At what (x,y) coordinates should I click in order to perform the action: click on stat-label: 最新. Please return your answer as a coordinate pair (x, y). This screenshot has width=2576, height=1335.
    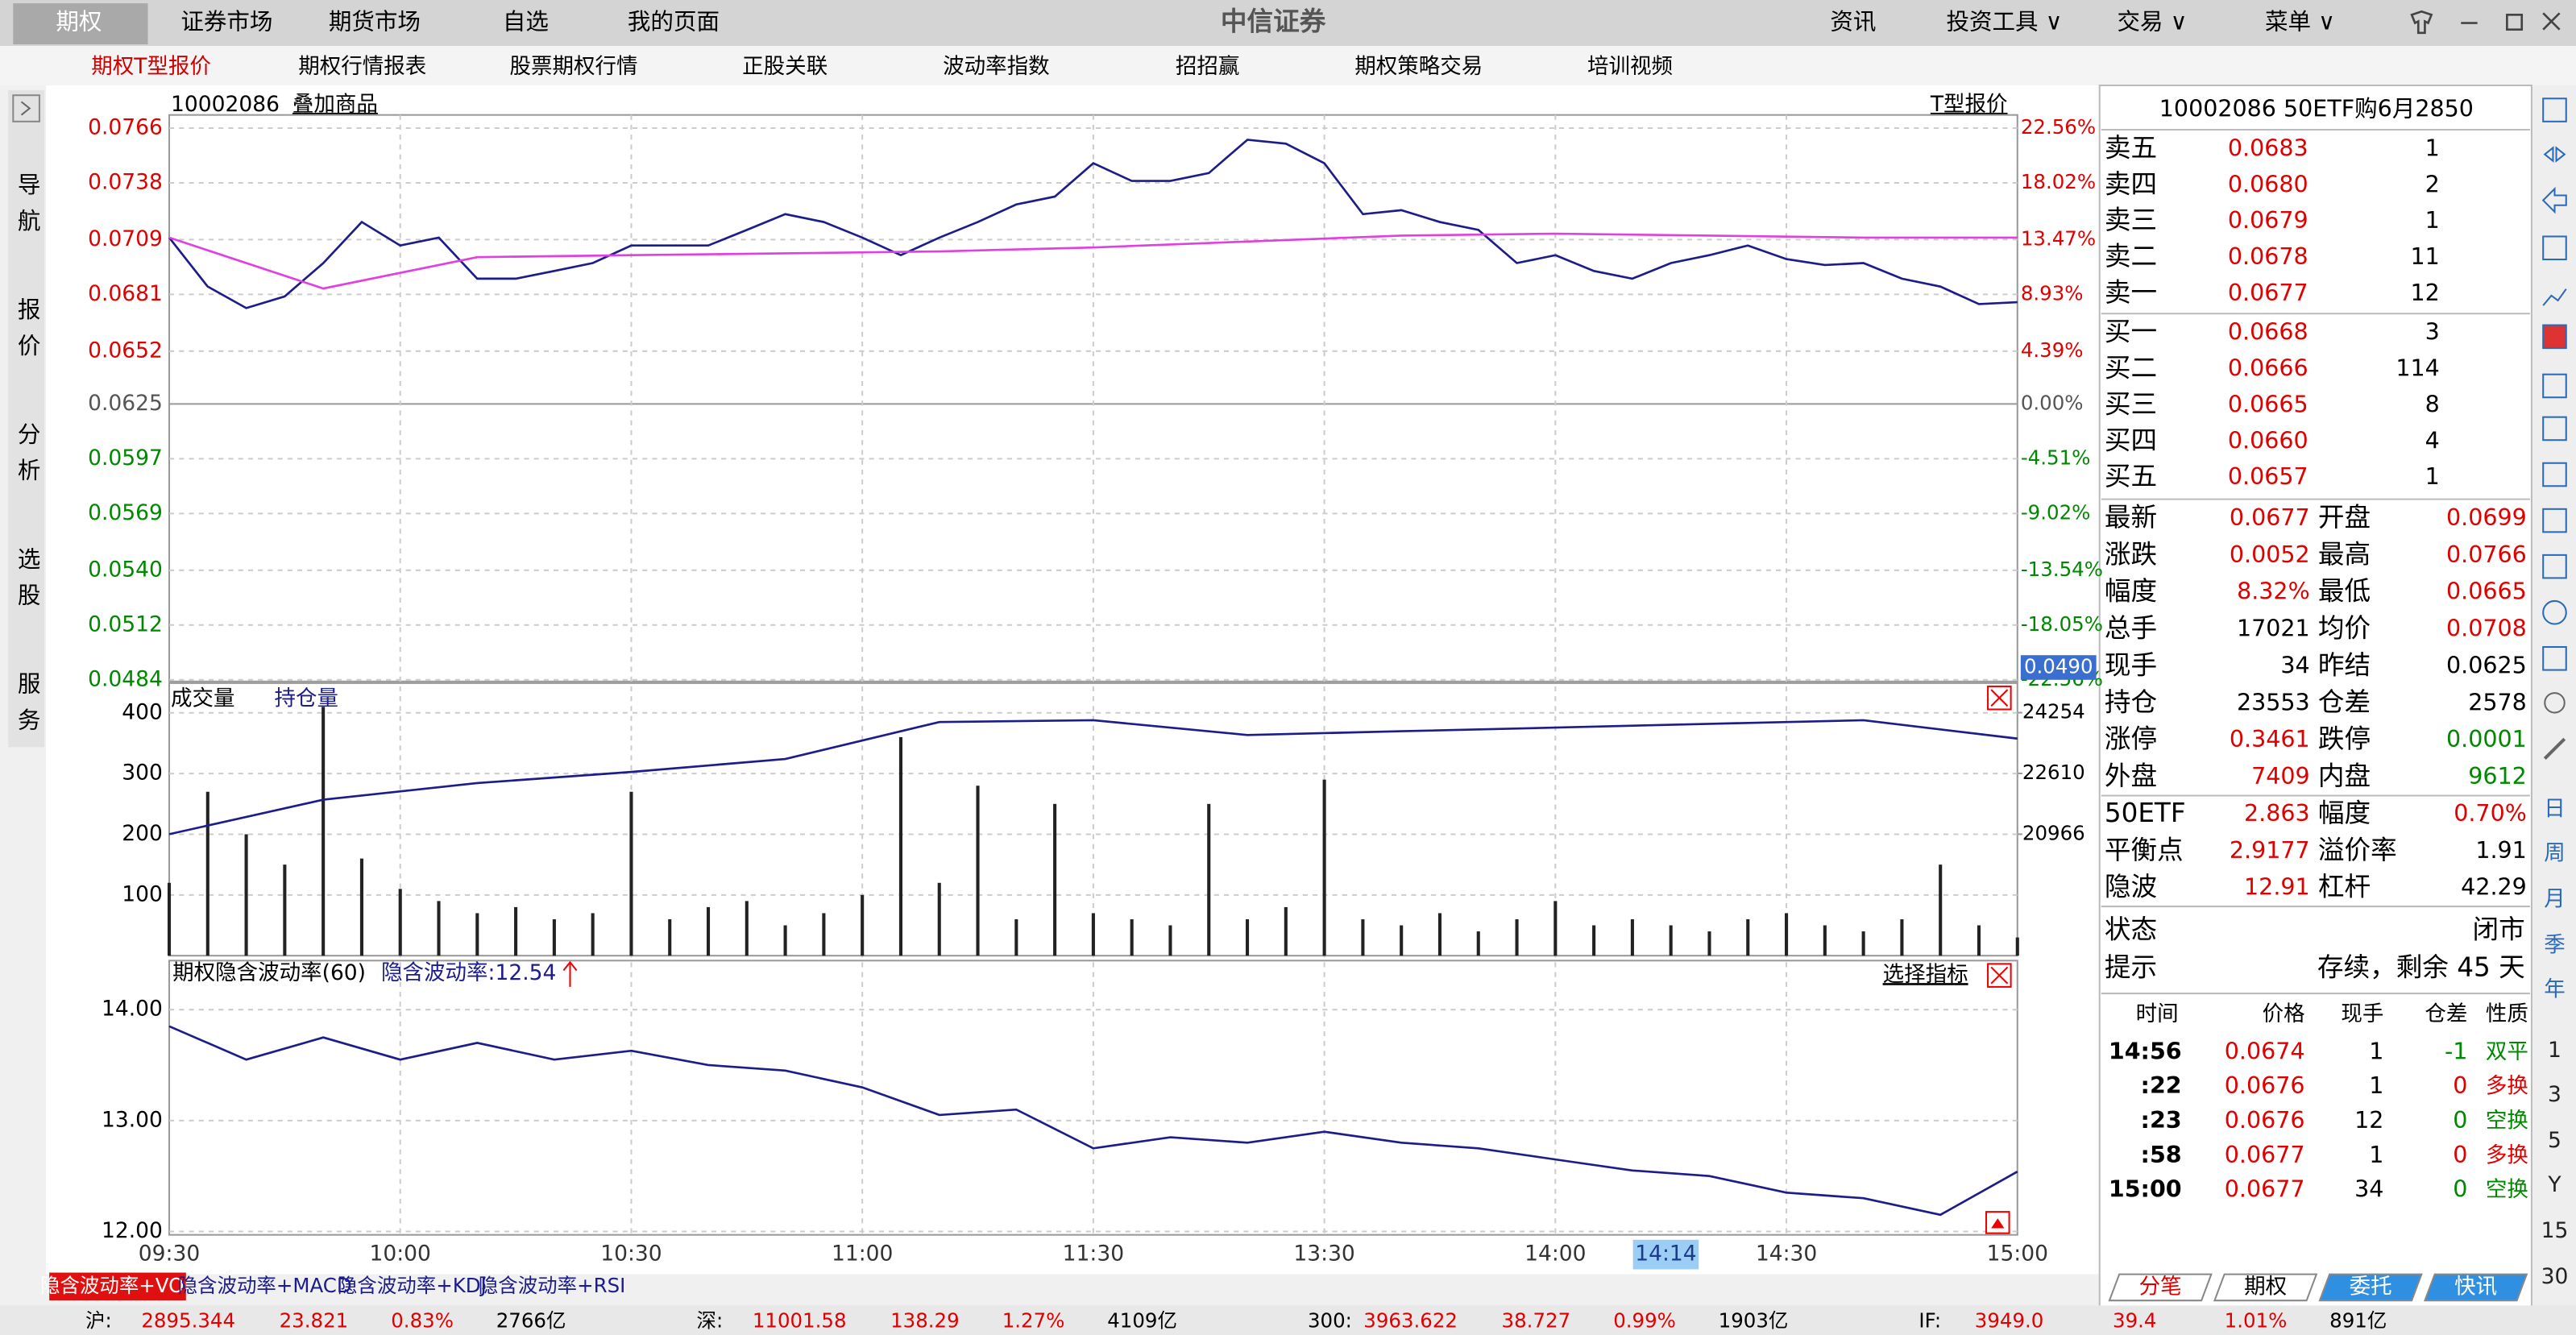
    Looking at the image, I should click on (2131, 517).